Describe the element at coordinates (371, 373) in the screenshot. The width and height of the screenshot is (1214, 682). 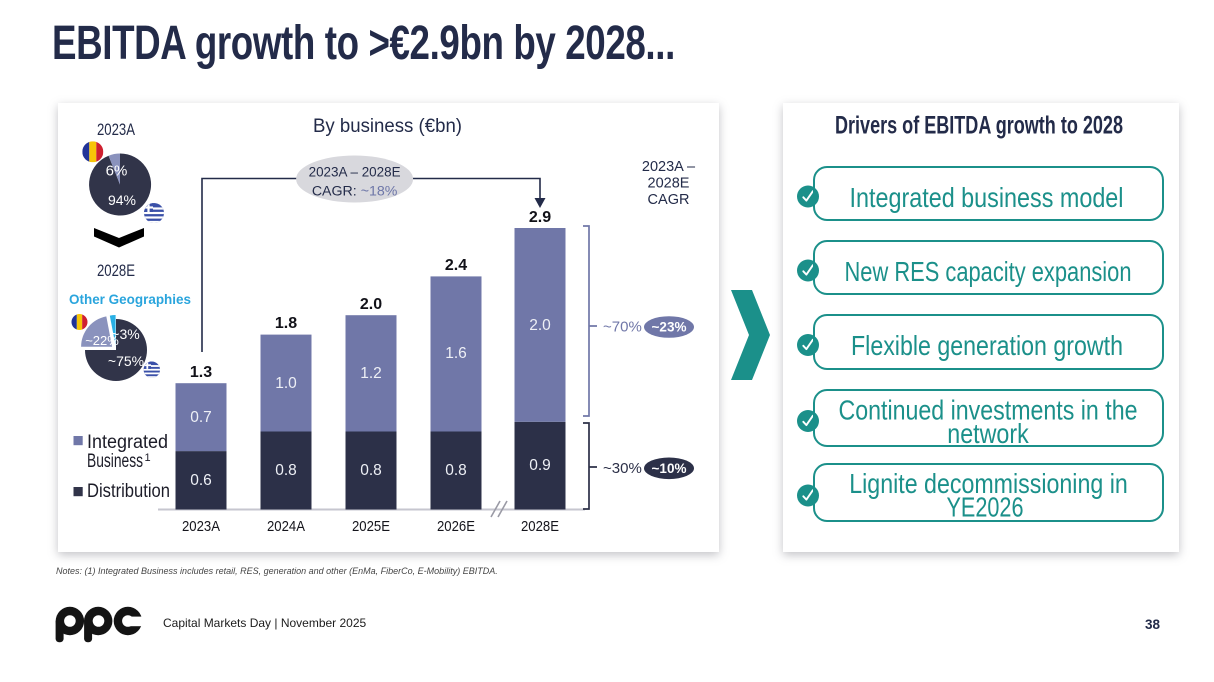
I see `svg-text: 1.2` at that location.